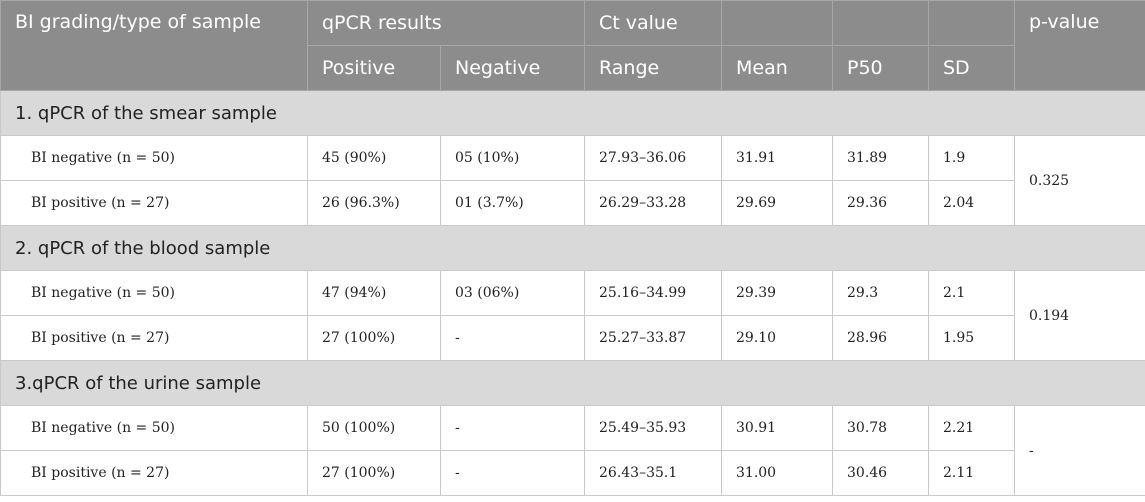 The image size is (1145, 502). I want to click on section-title: 1. qPCR of the smear sample, so click(572, 113).